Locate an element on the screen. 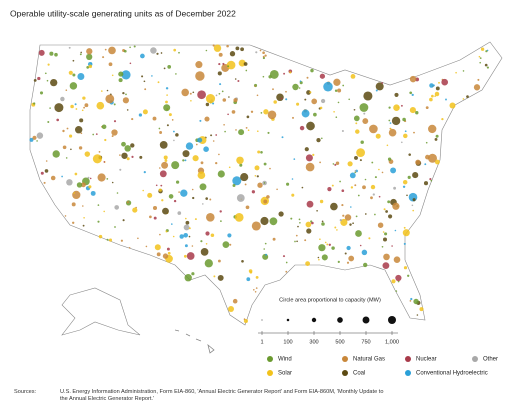 This screenshot has height=407, width=518. size-tick-label: 500 is located at coordinates (339, 342).